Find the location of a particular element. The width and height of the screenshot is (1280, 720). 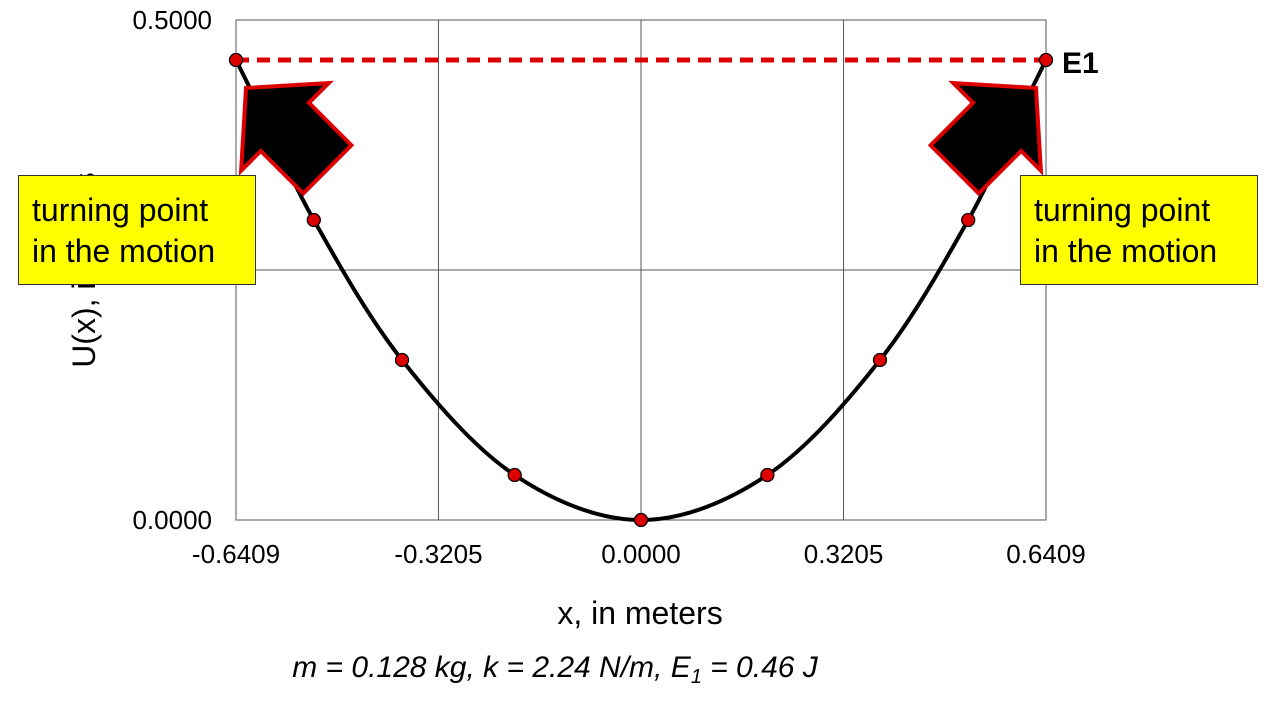

energy-level-label: E1 is located at coordinates (1080, 63).